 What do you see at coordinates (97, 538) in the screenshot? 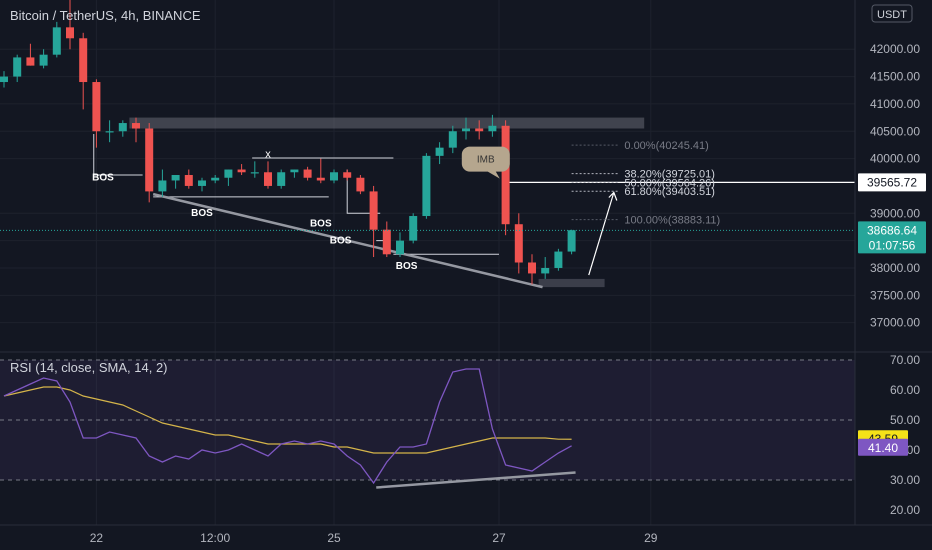
I see `time-tick: 22` at bounding box center [97, 538].